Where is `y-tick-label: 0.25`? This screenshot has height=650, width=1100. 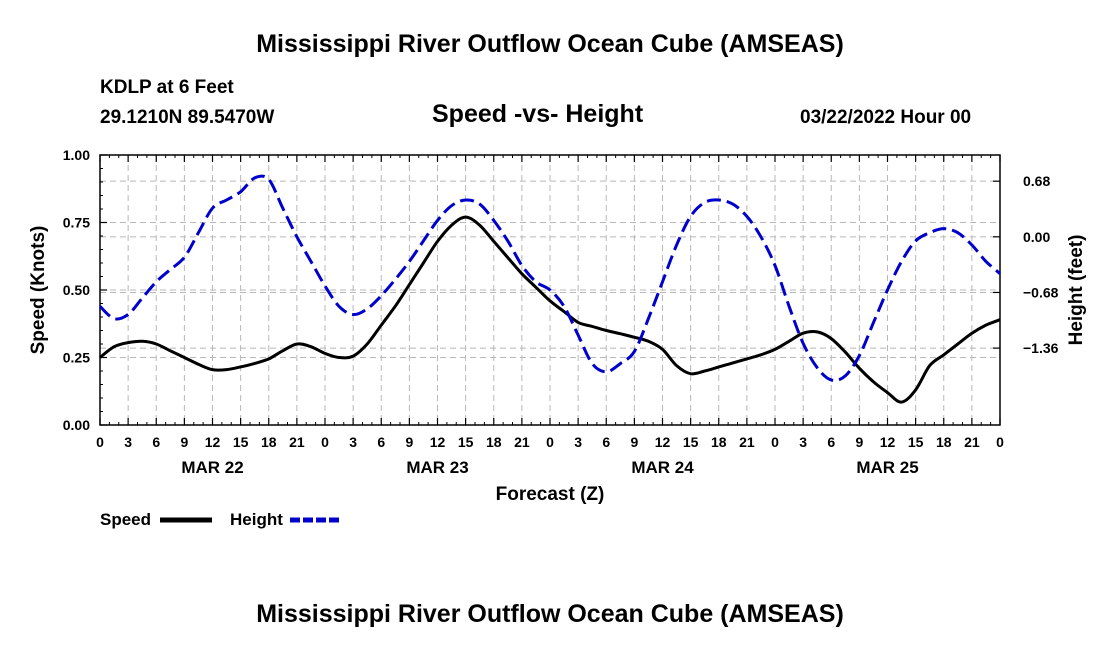
y-tick-label: 0.25 is located at coordinates (76, 358).